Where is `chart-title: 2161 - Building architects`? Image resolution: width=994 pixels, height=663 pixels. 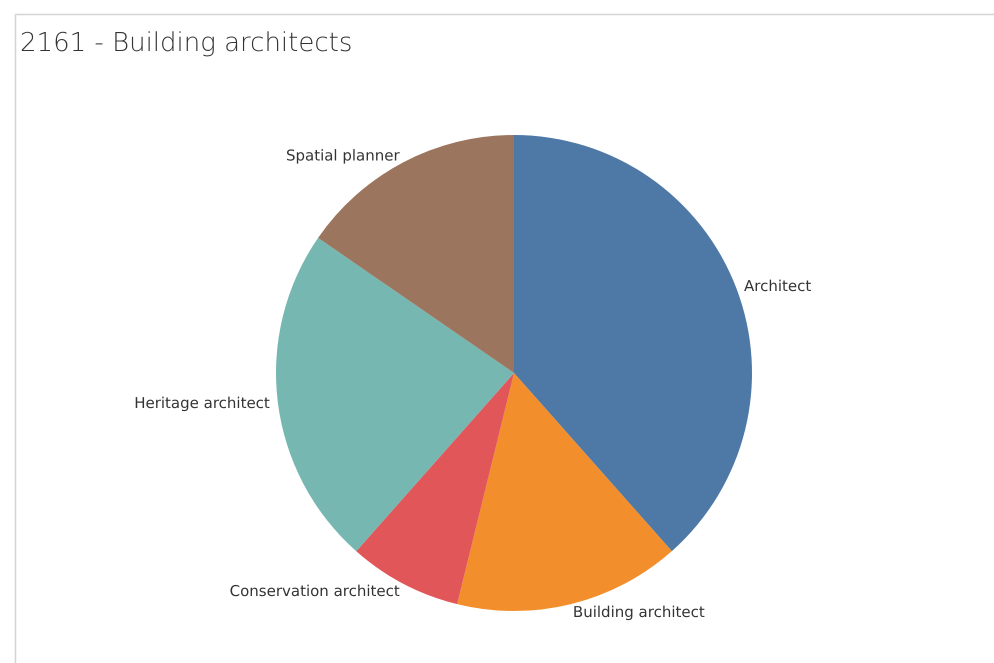
chart-title: 2161 - Building architects is located at coordinates (186, 43).